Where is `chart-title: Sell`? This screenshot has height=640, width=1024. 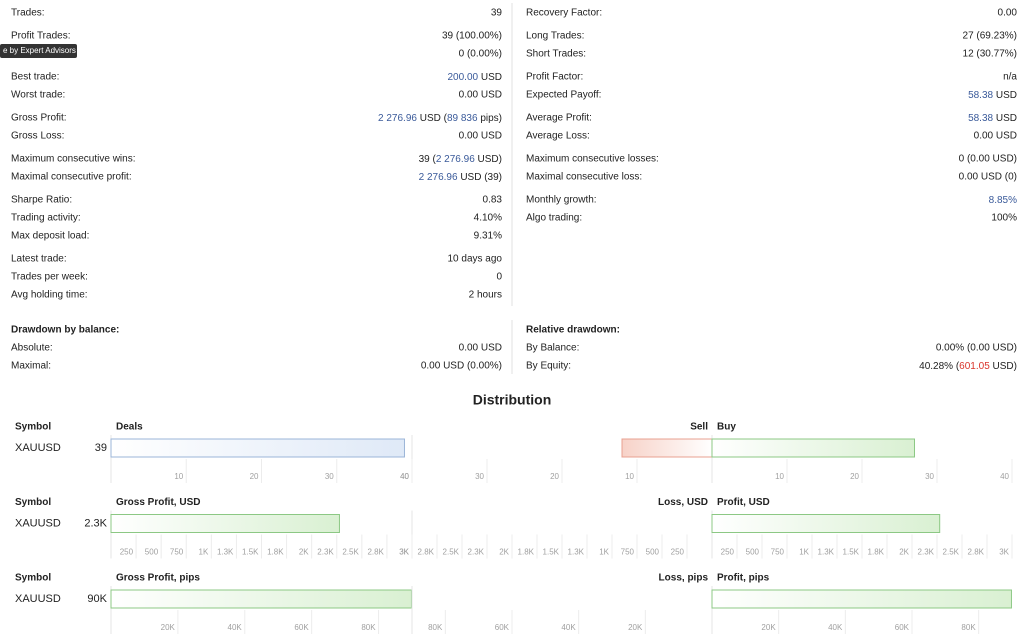
chart-title: Sell is located at coordinates (699, 427).